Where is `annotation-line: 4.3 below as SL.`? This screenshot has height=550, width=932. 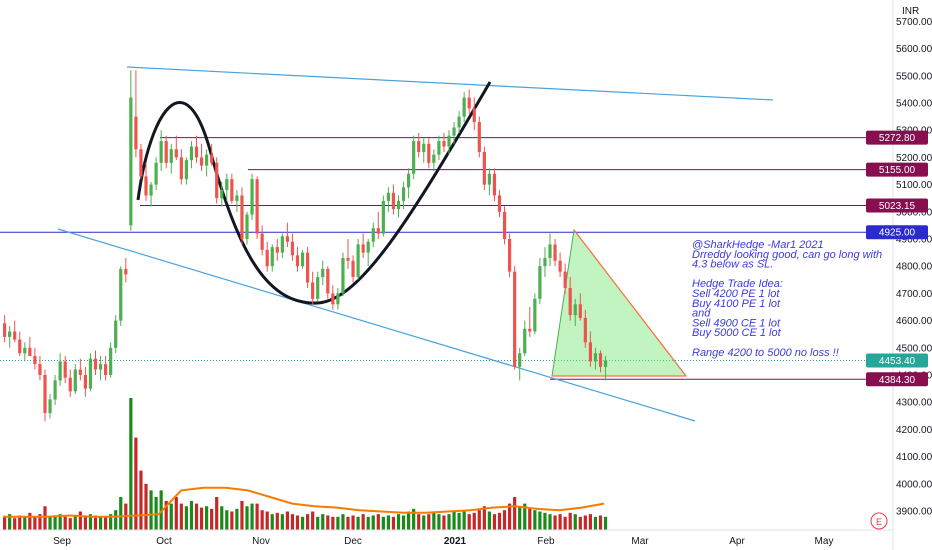 annotation-line: 4.3 below as SL. is located at coordinates (732, 265).